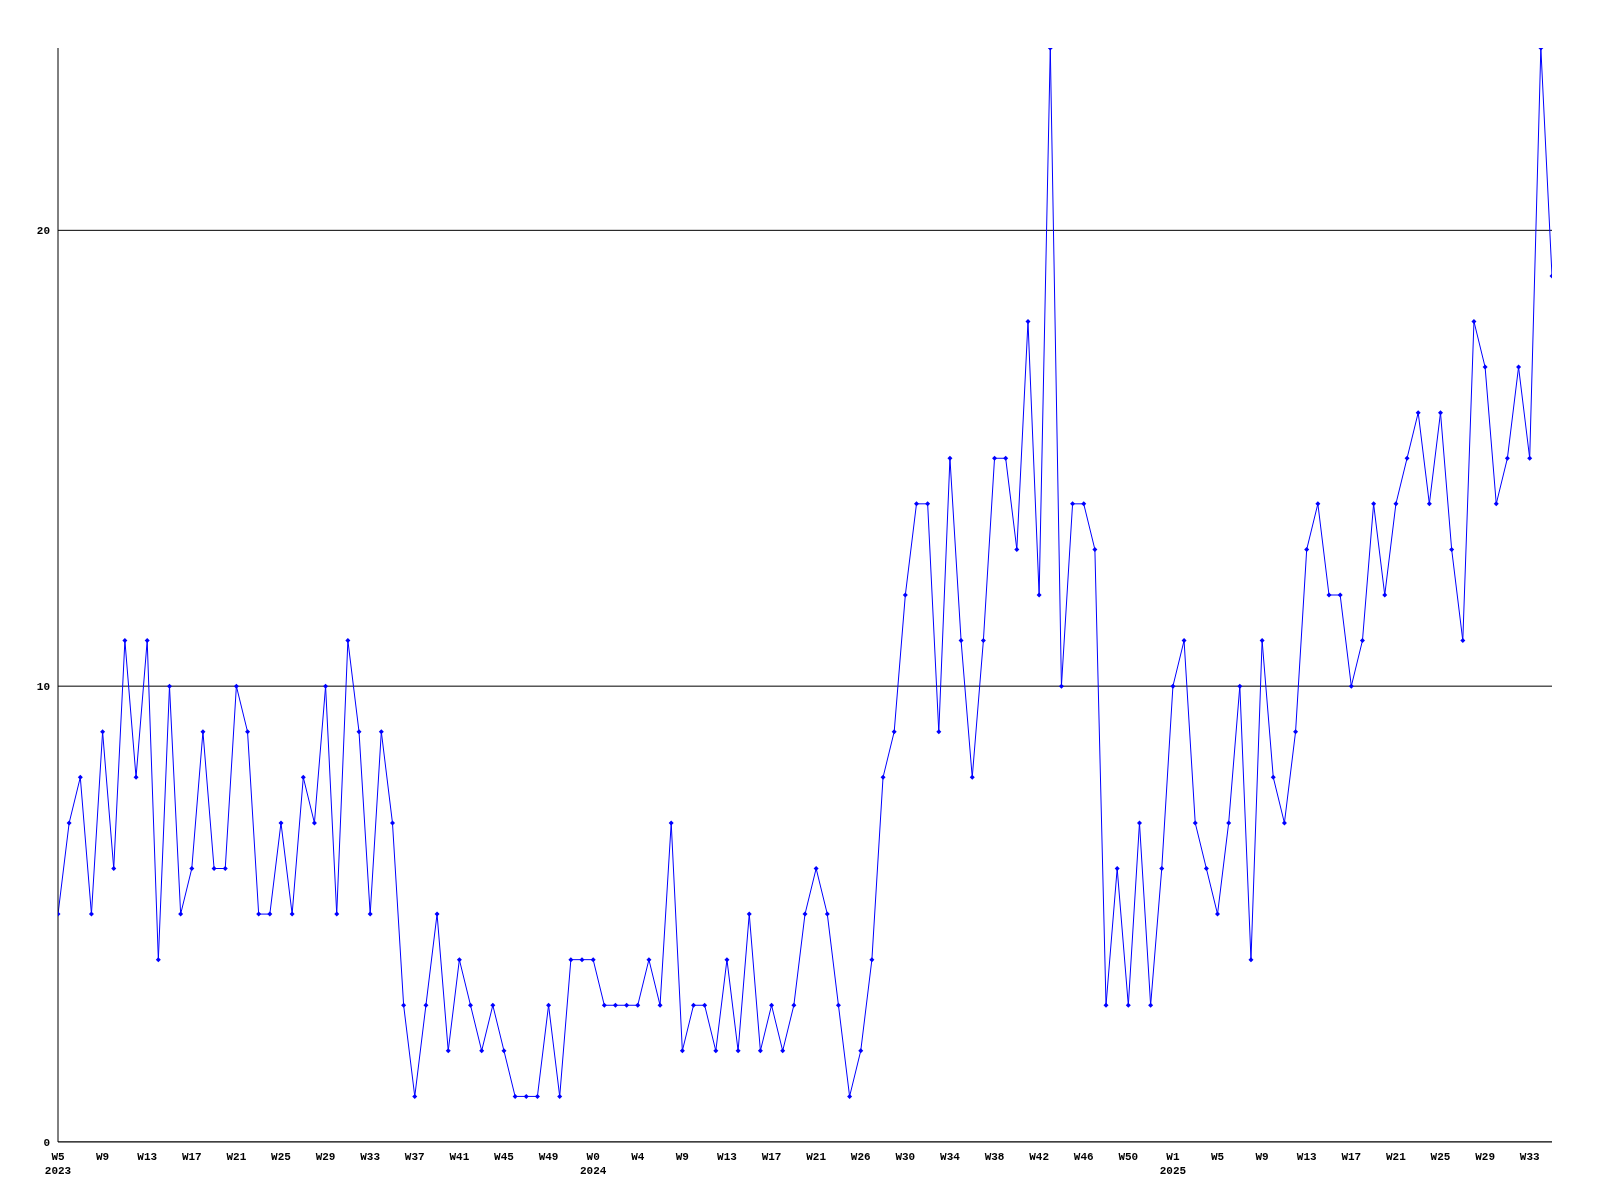 Image resolution: width=1600 pixels, height=1200 pixels. What do you see at coordinates (994, 1157) in the screenshot?
I see `x-tick-label: W38` at bounding box center [994, 1157].